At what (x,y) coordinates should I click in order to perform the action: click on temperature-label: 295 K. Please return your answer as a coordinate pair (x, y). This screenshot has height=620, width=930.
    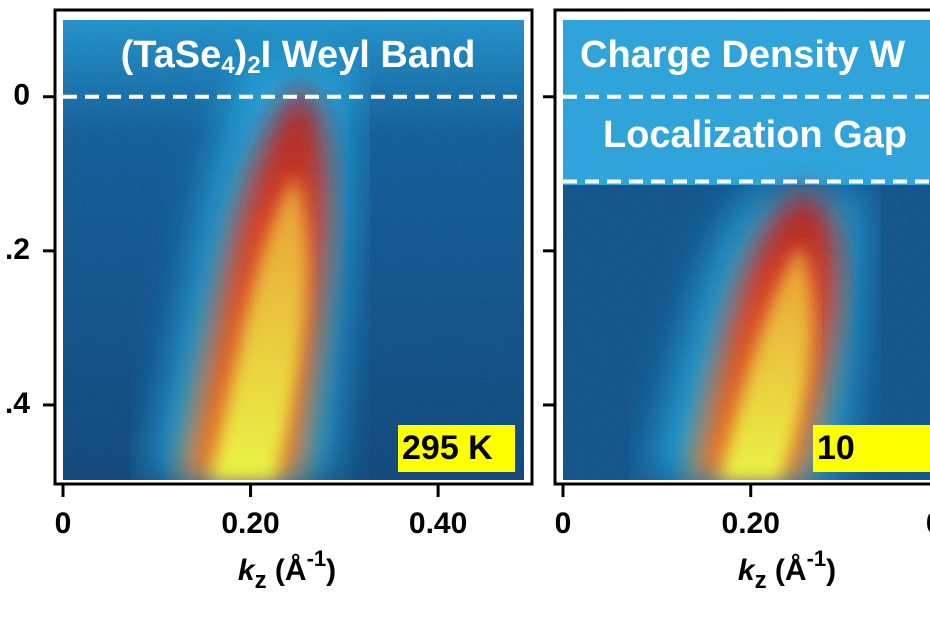
    Looking at the image, I should click on (447, 448).